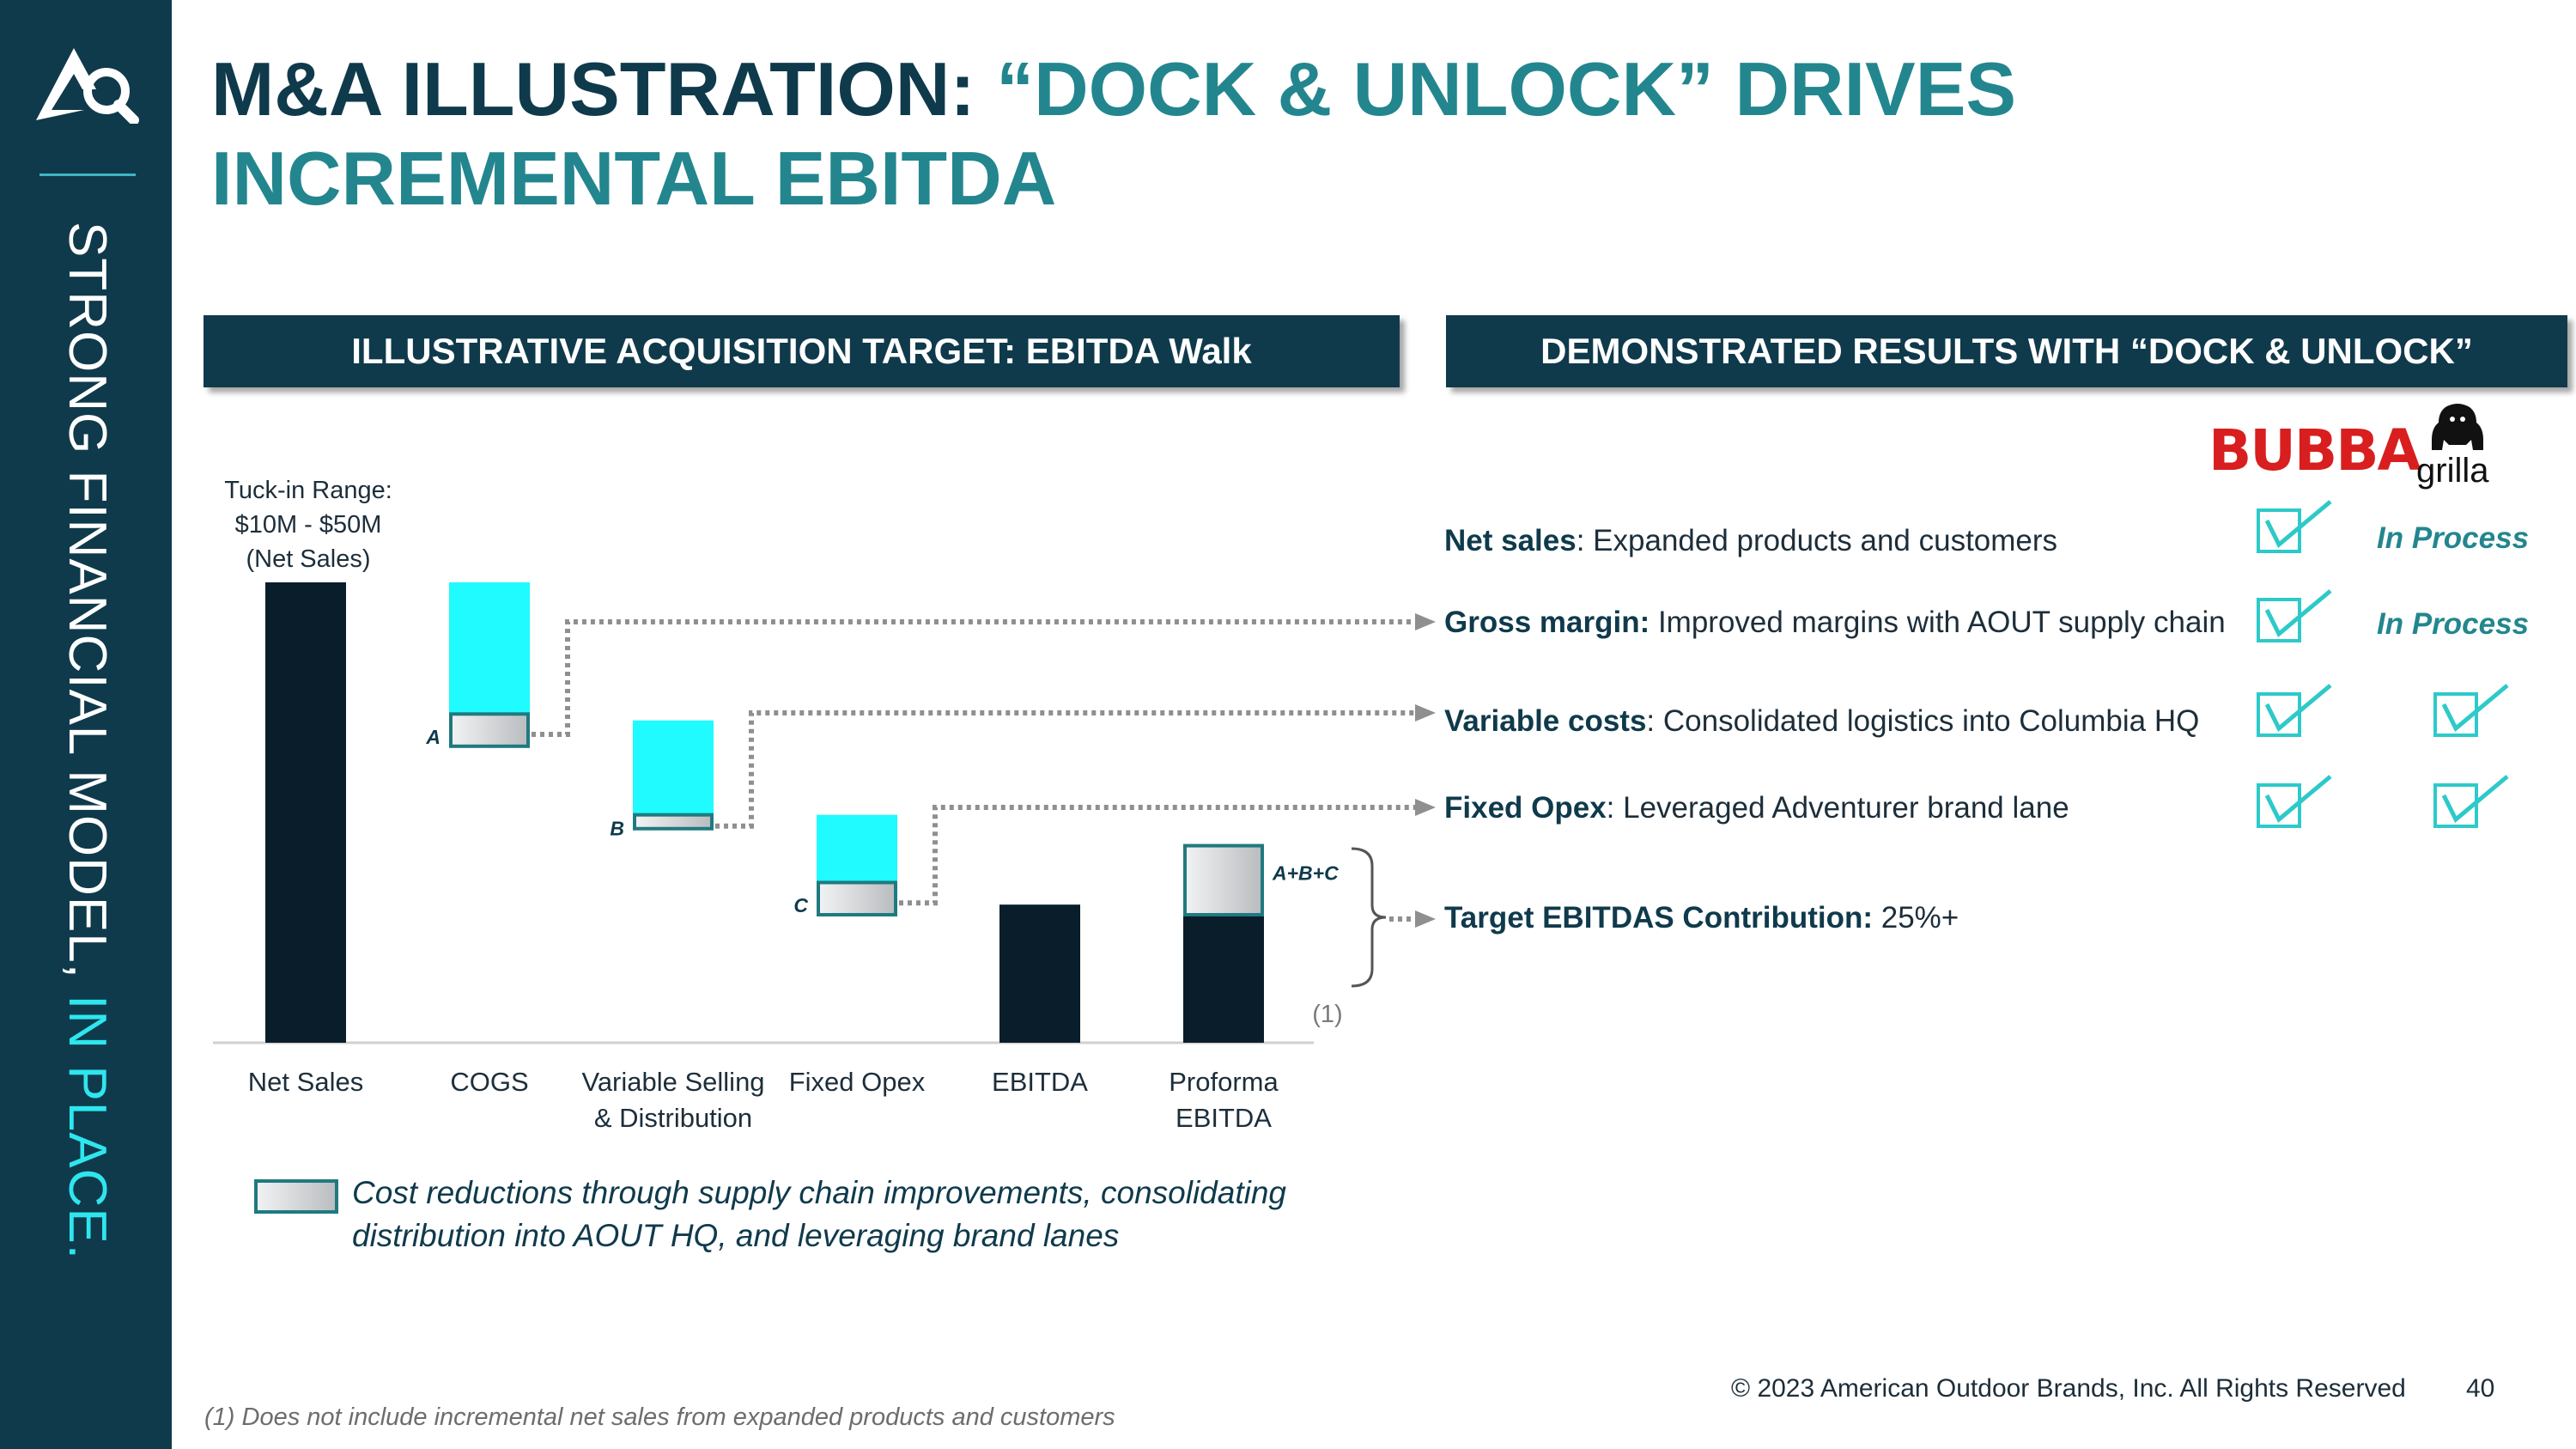 The image size is (2576, 1449). I want to click on bubba-logo: BUBBA, so click(2314, 450).